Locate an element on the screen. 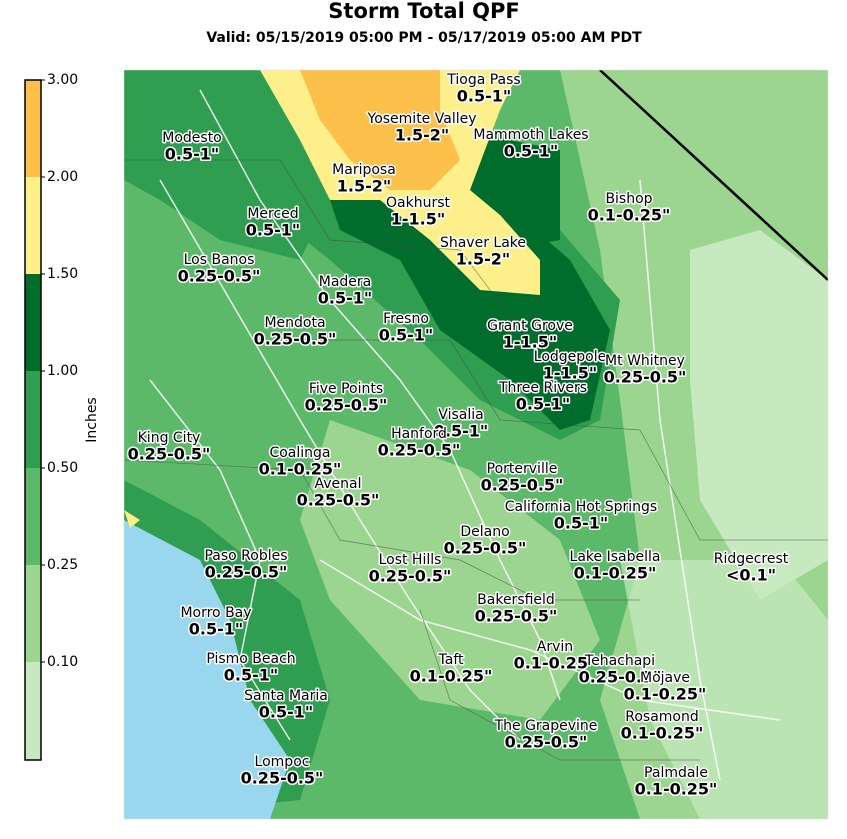 This screenshot has height=839, width=847. place-name: Lompoc is located at coordinates (282, 762).